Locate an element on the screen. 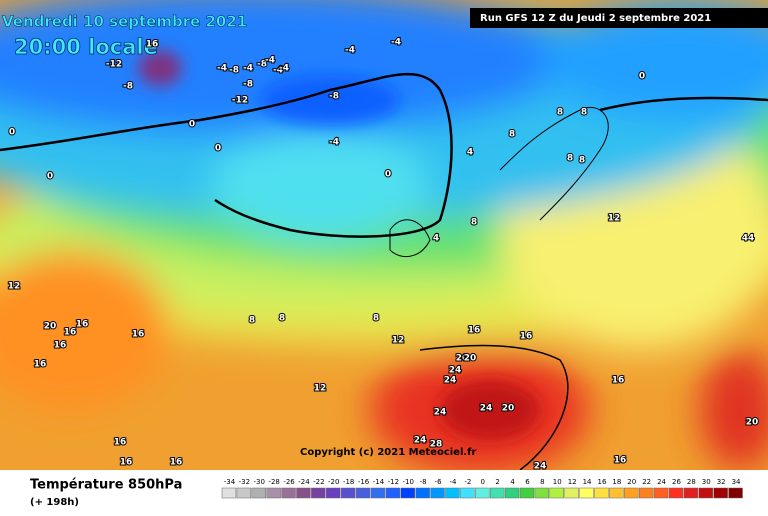 The height and width of the screenshot is (516, 768). scale-label: -28 is located at coordinates (273, 482).